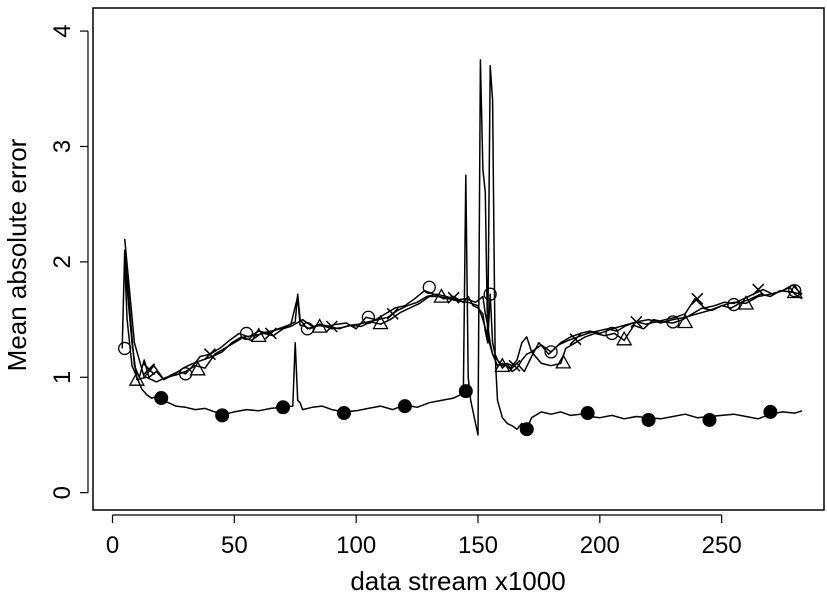  What do you see at coordinates (17, 254) in the screenshot?
I see `y-axis-title: Mean absolute error` at bounding box center [17, 254].